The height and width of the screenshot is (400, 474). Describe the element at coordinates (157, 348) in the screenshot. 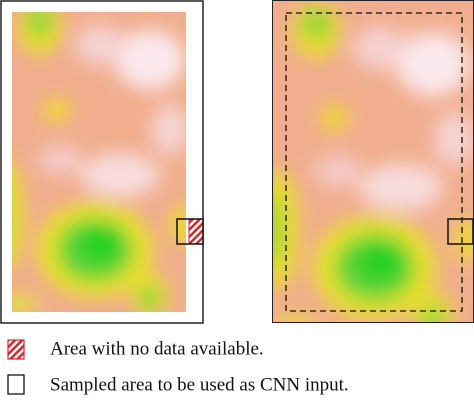

I see `legend-label: Area with no data available.` at that location.